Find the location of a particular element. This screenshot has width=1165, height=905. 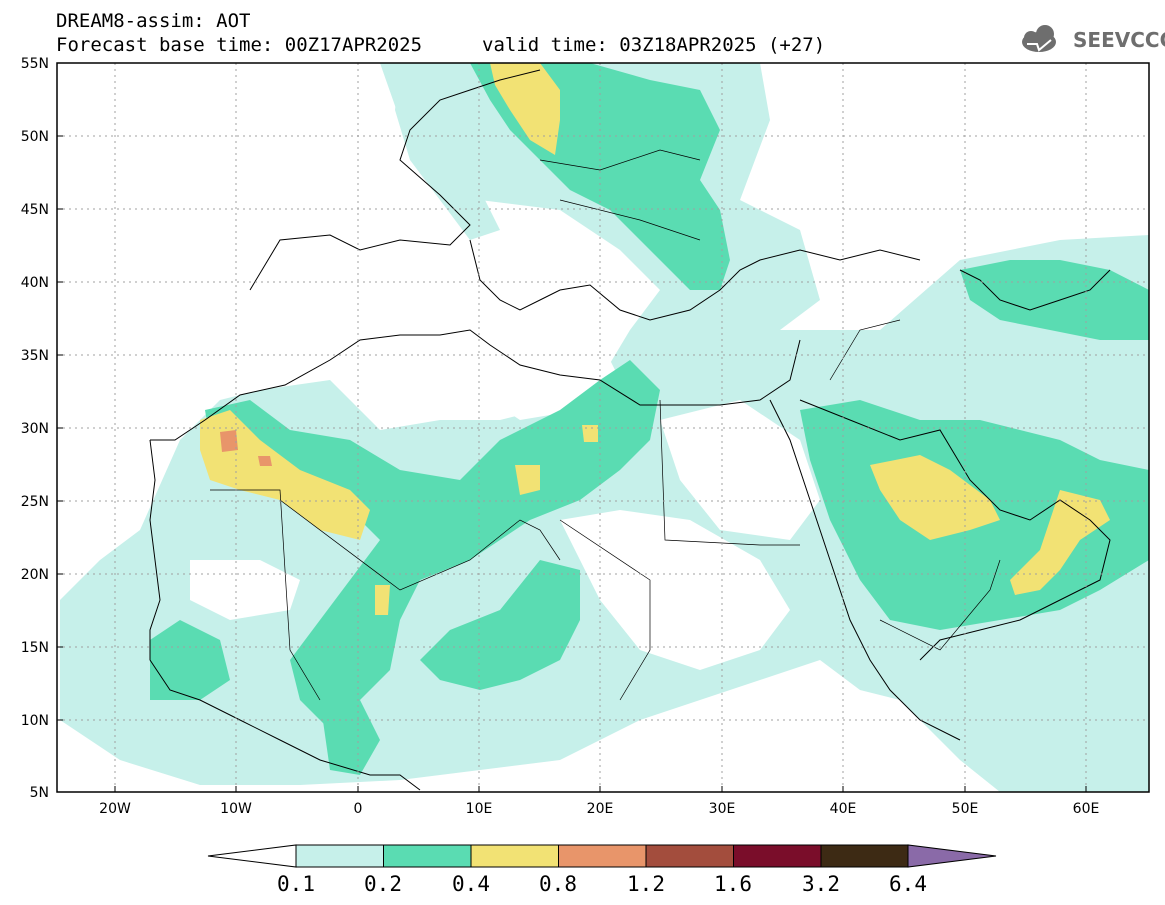

lon-label: 30E is located at coordinates (722, 809).